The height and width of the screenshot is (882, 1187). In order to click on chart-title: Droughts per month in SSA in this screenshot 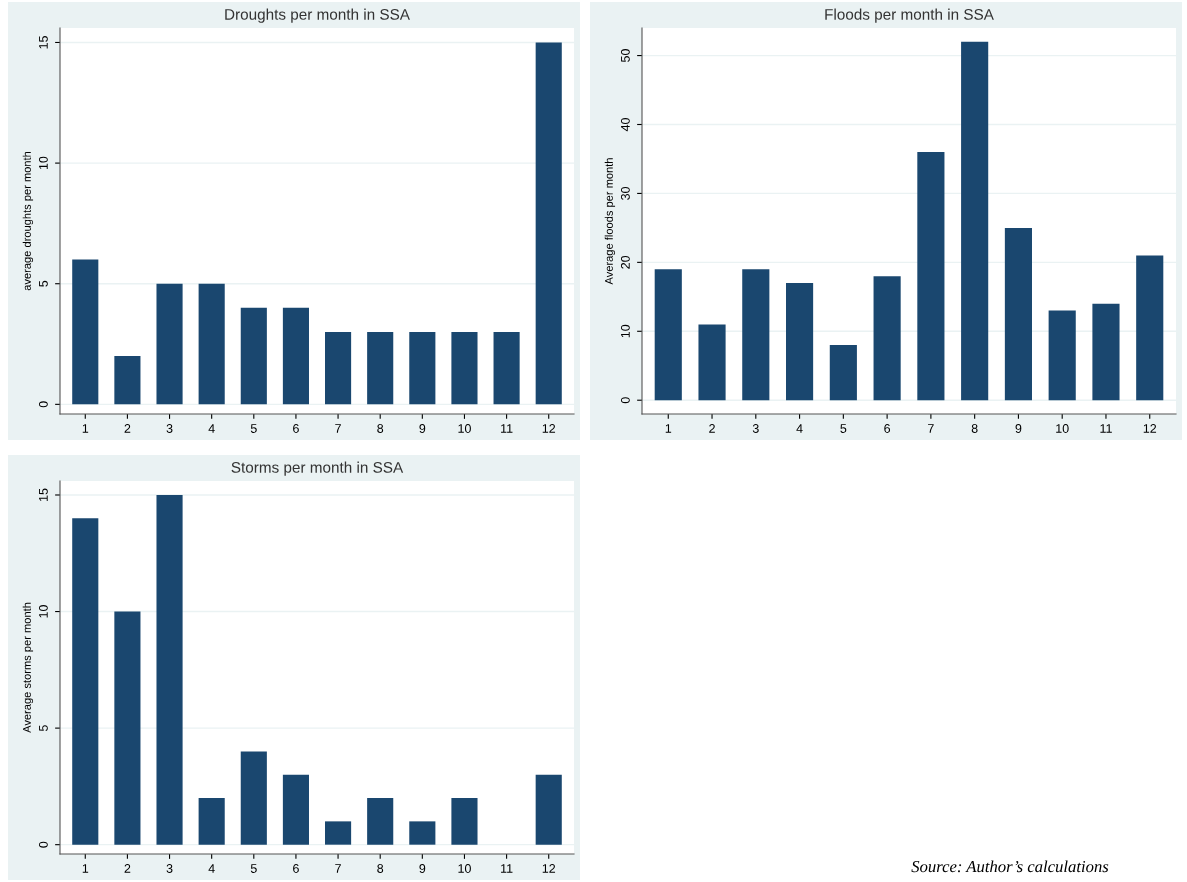, I will do `click(317, 15)`.